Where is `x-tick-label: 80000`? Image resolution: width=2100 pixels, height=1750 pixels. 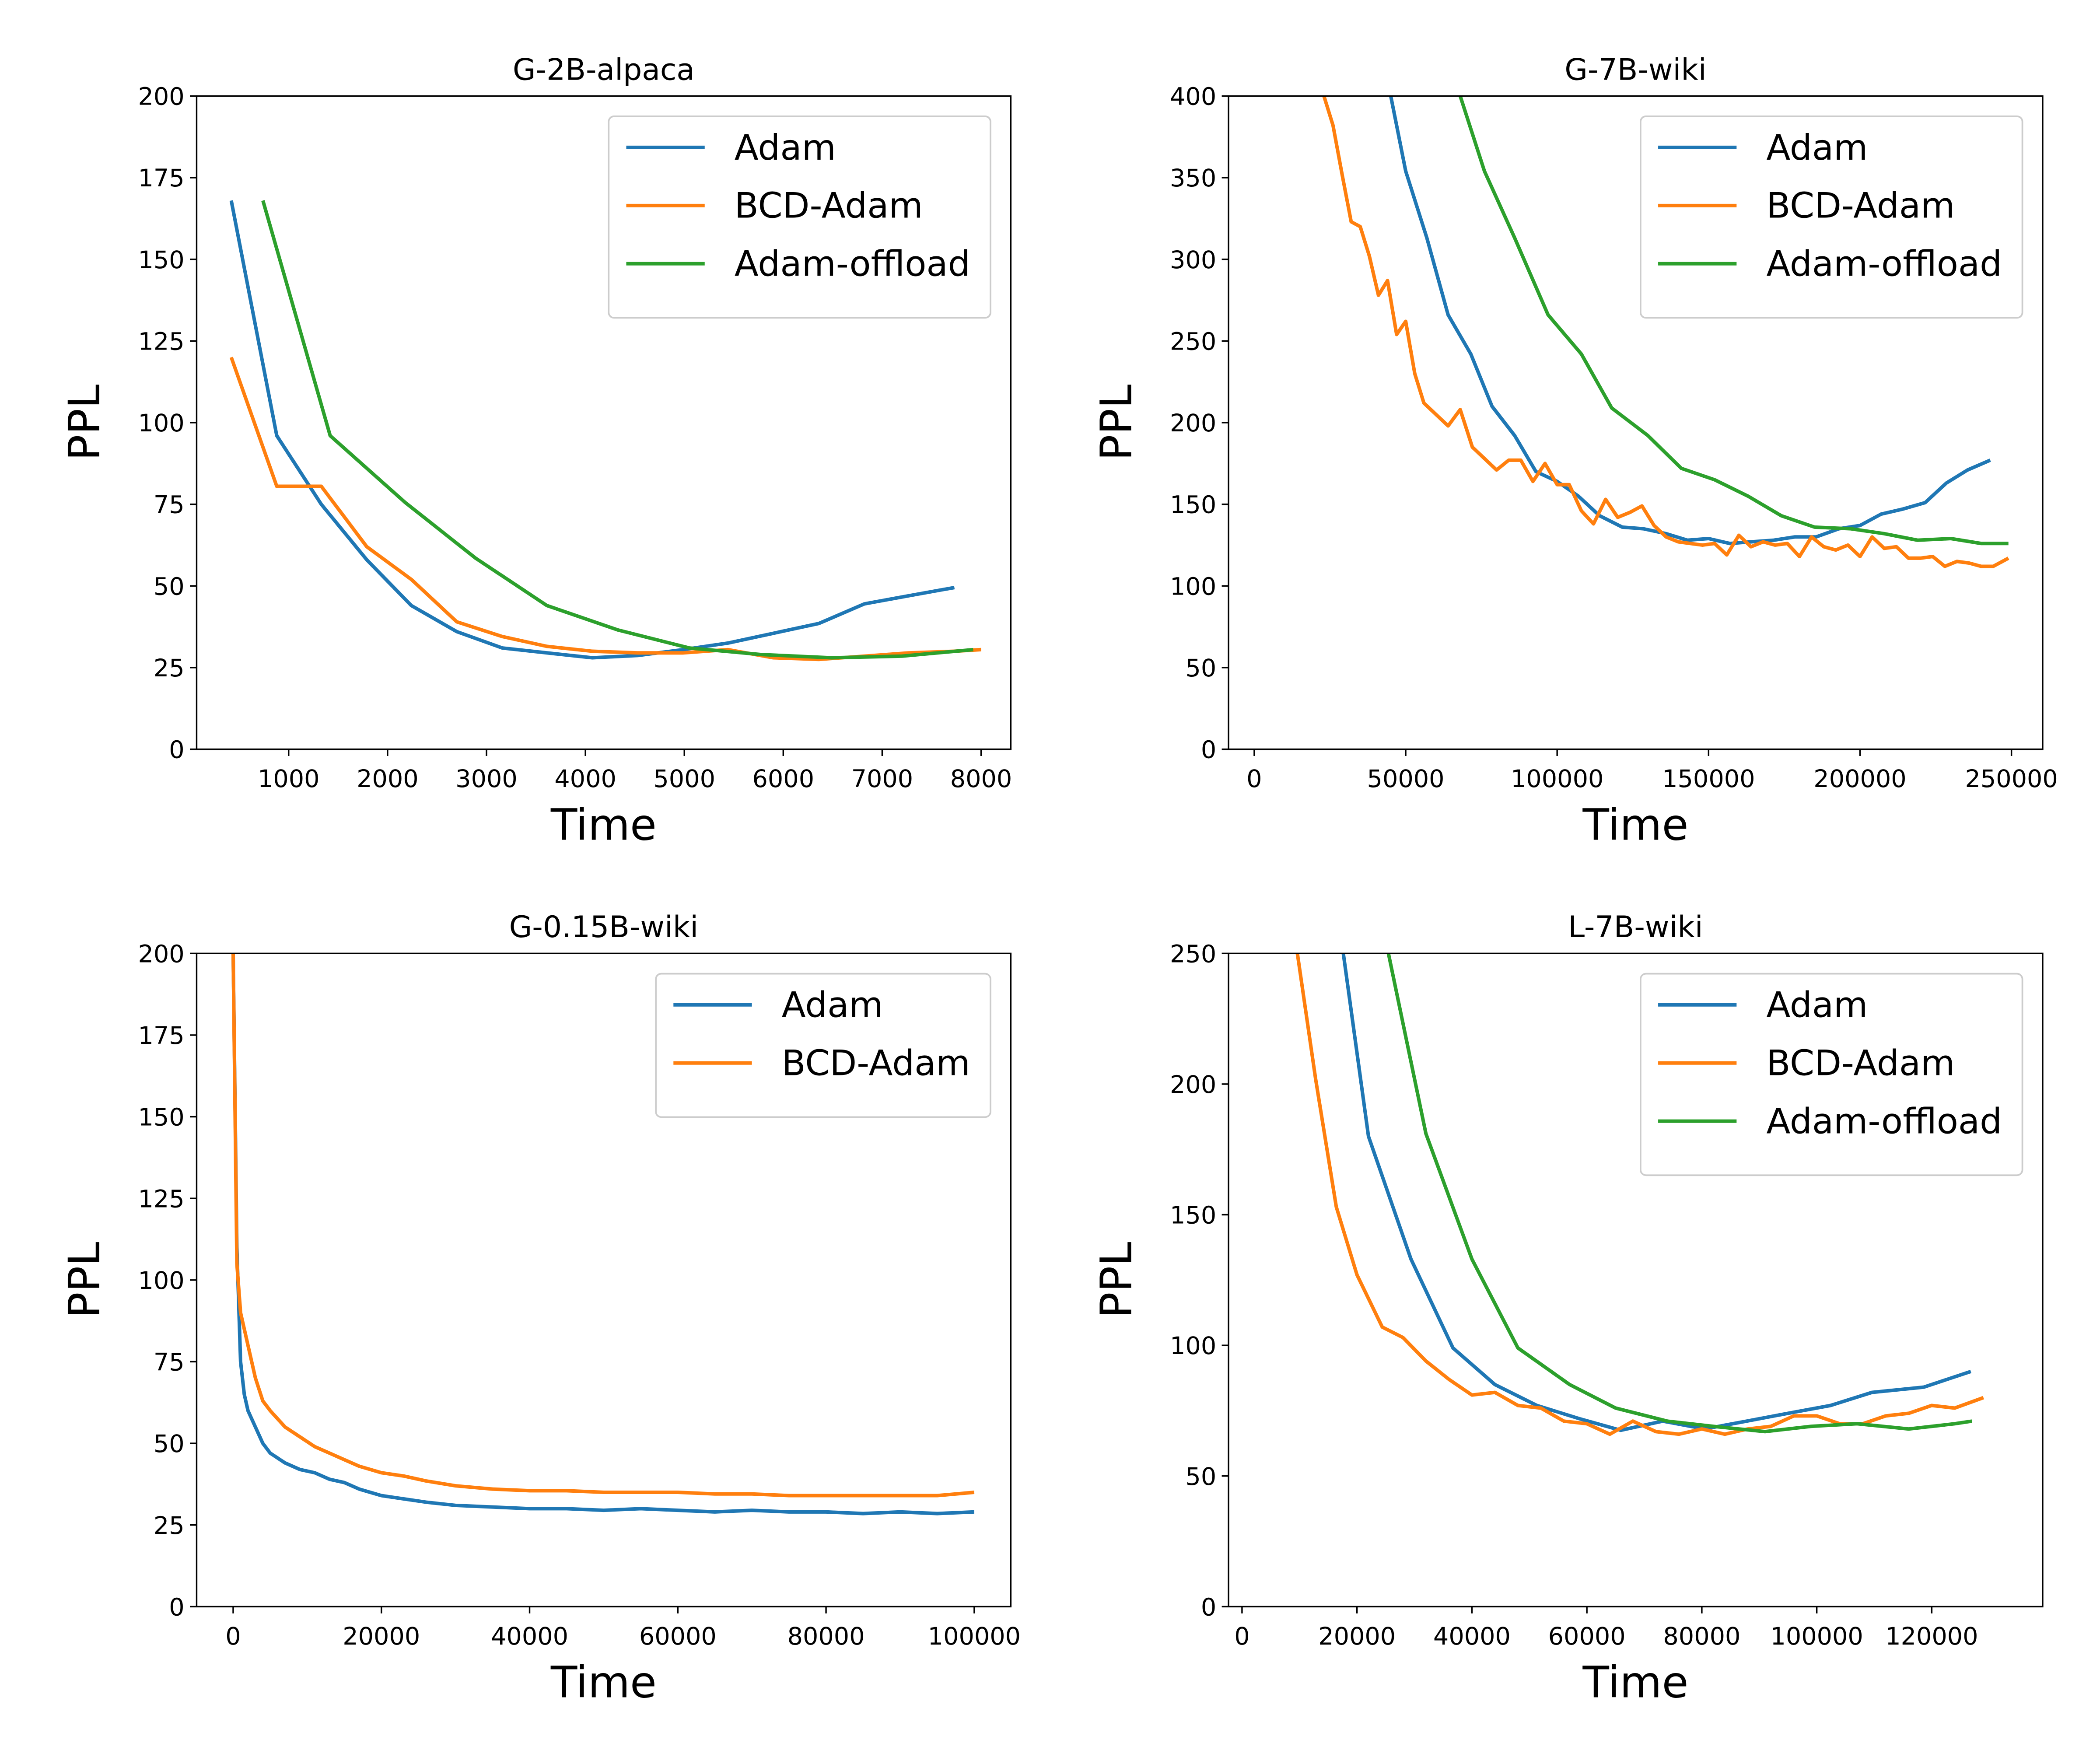 x-tick-label: 80000 is located at coordinates (1701, 1636).